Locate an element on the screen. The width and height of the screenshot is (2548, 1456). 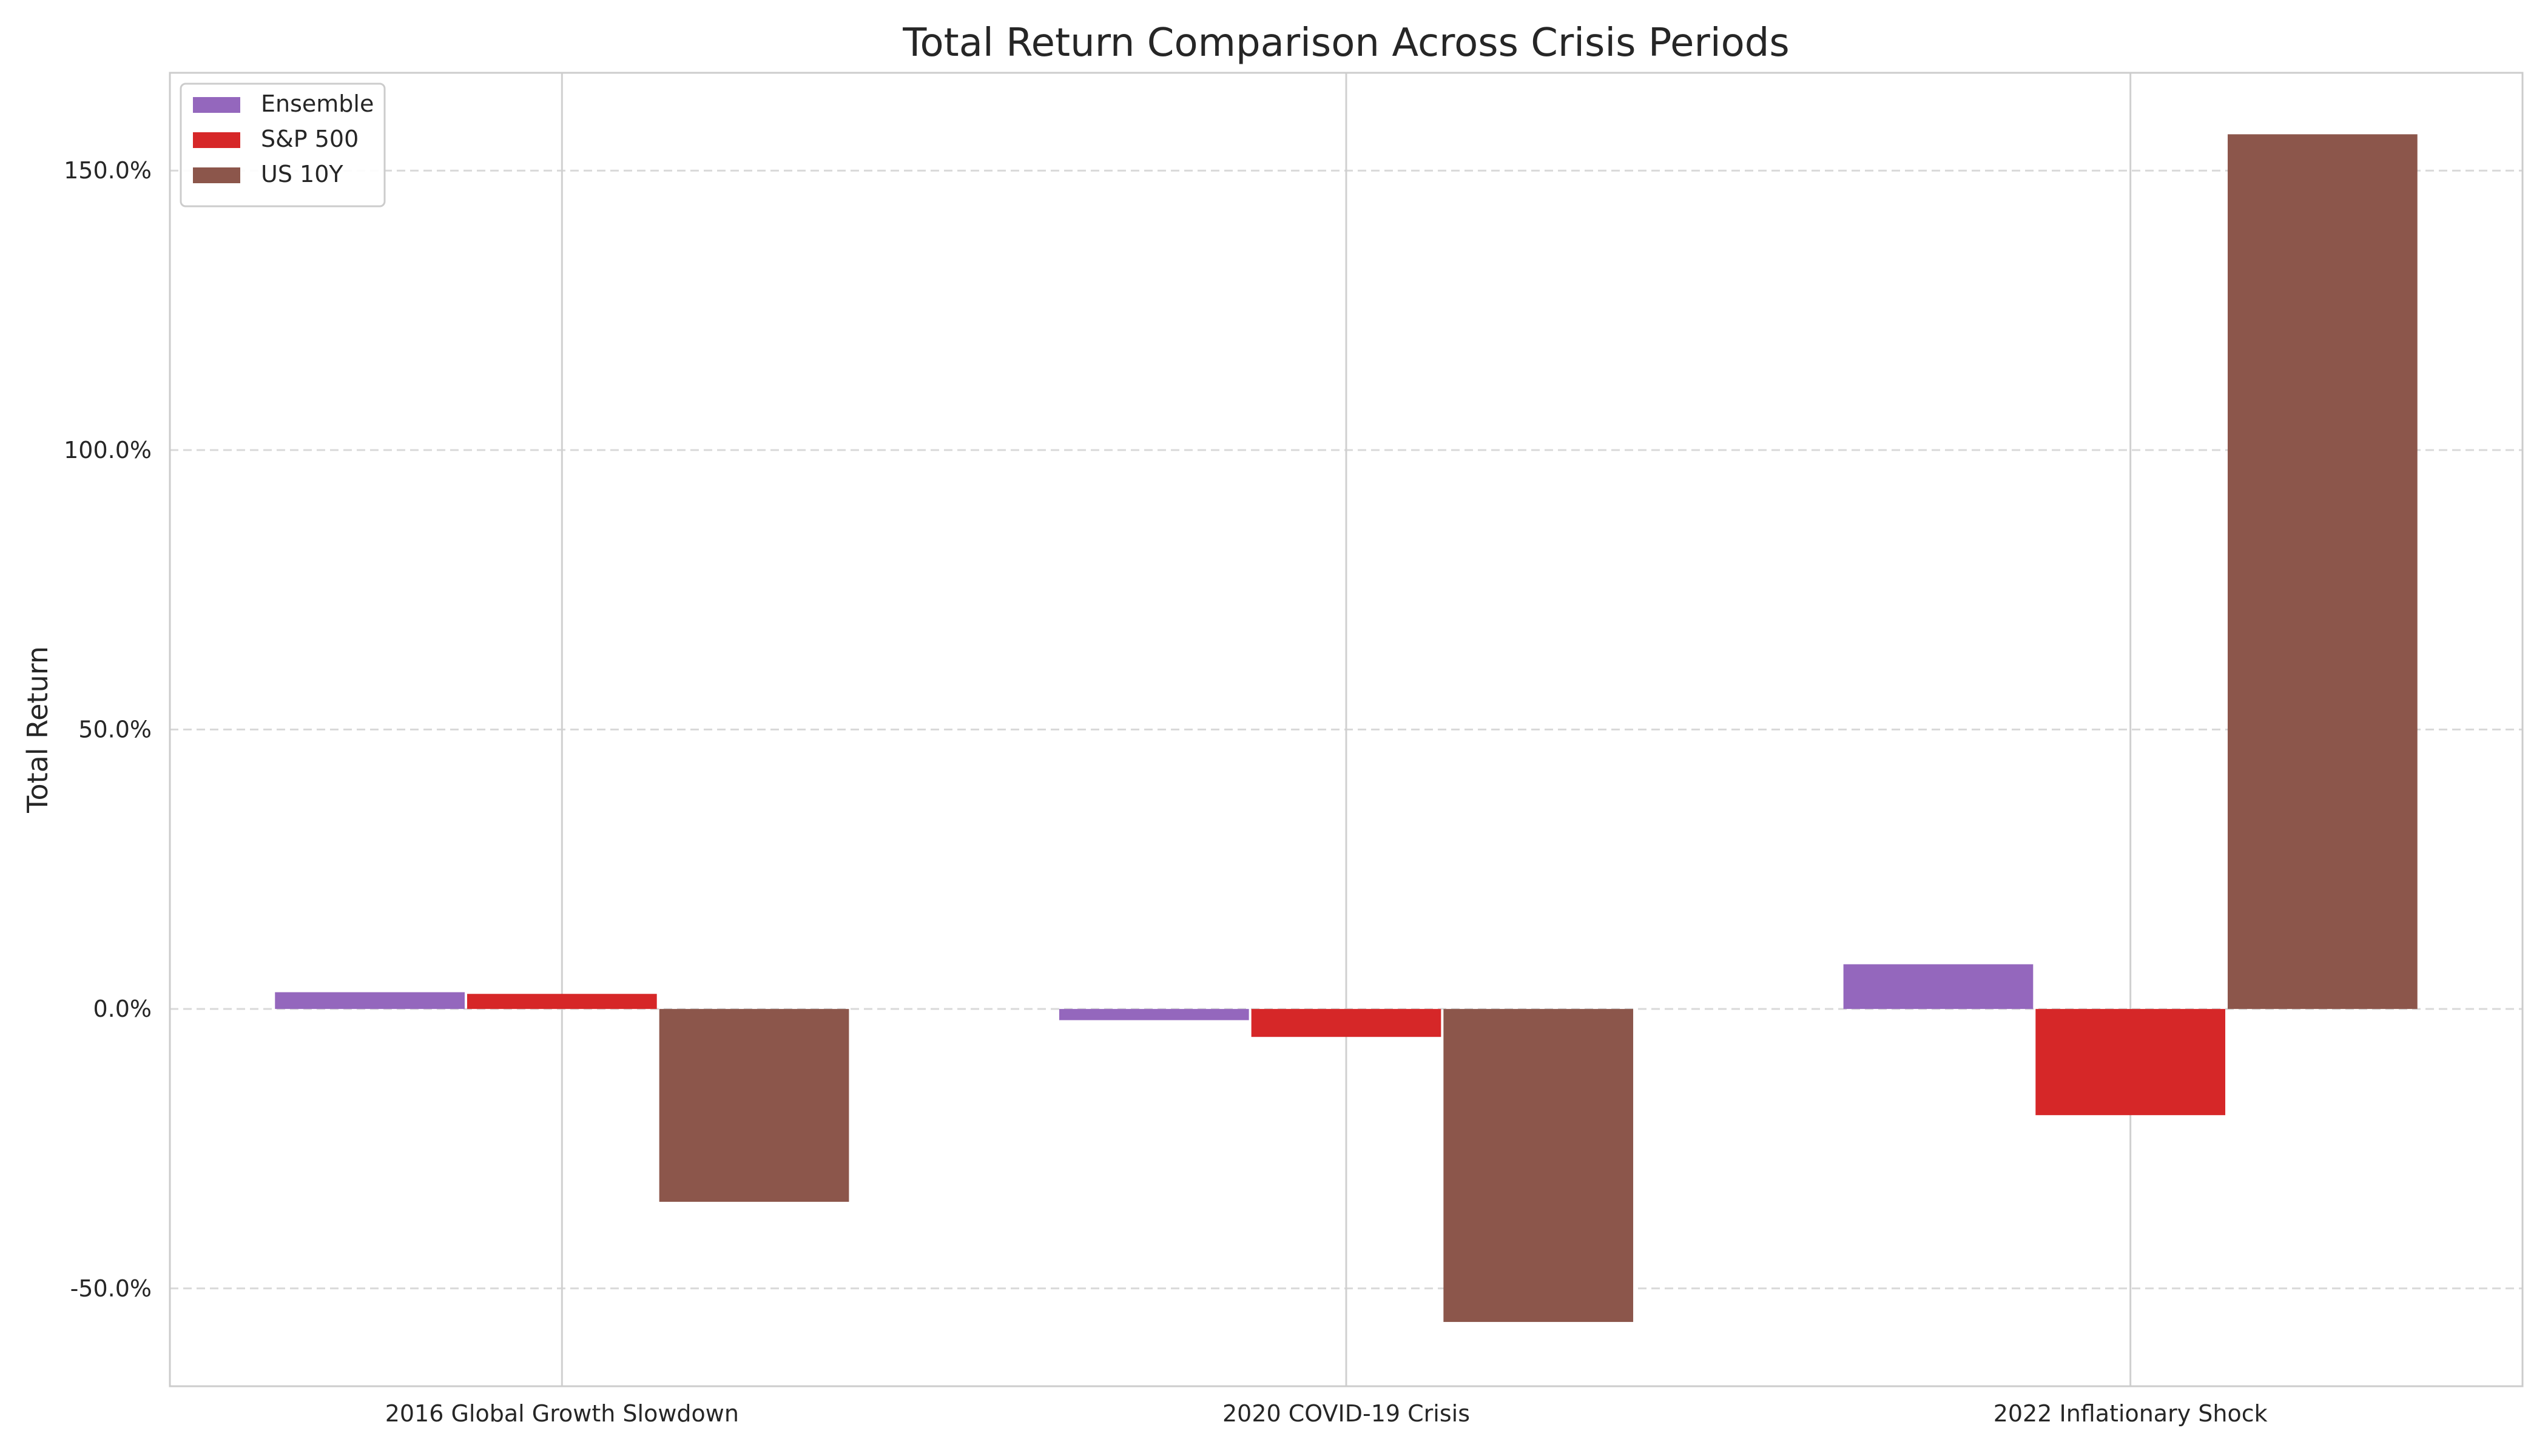
legend-label: Ensemble is located at coordinates (317, 103).